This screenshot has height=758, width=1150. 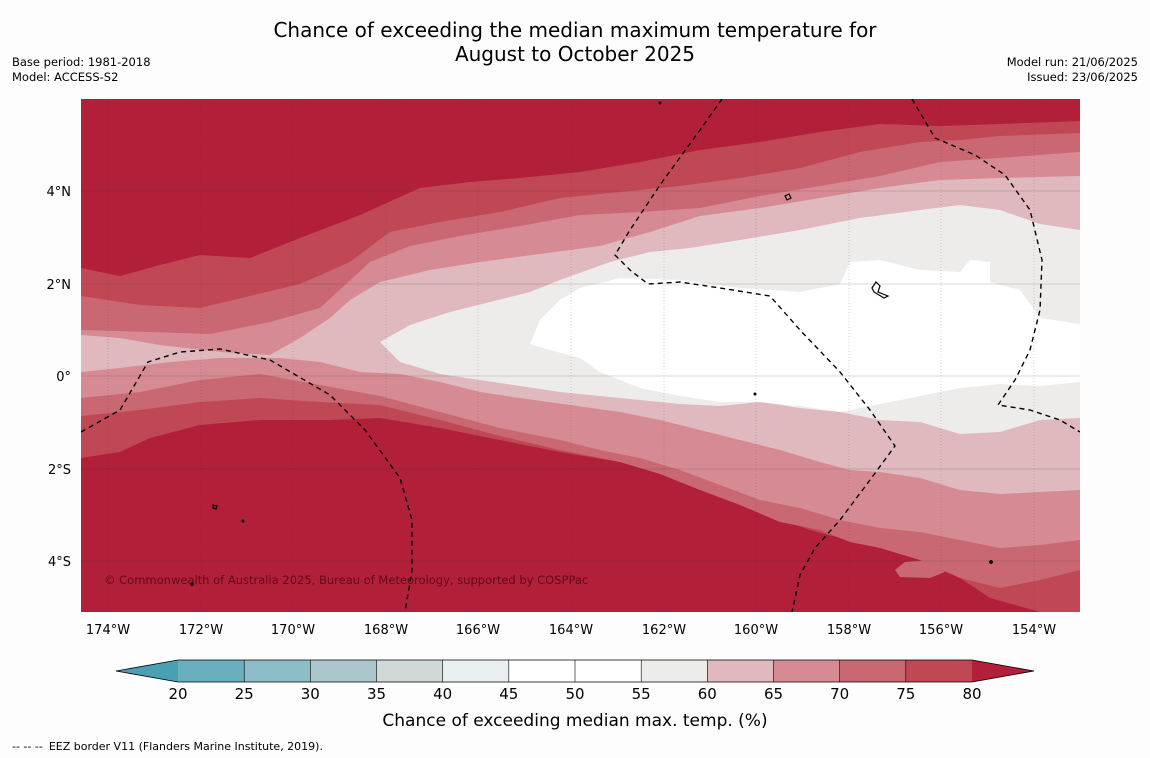 I want to click on base-period-label: Base period: 1981-2018, so click(x=81, y=62).